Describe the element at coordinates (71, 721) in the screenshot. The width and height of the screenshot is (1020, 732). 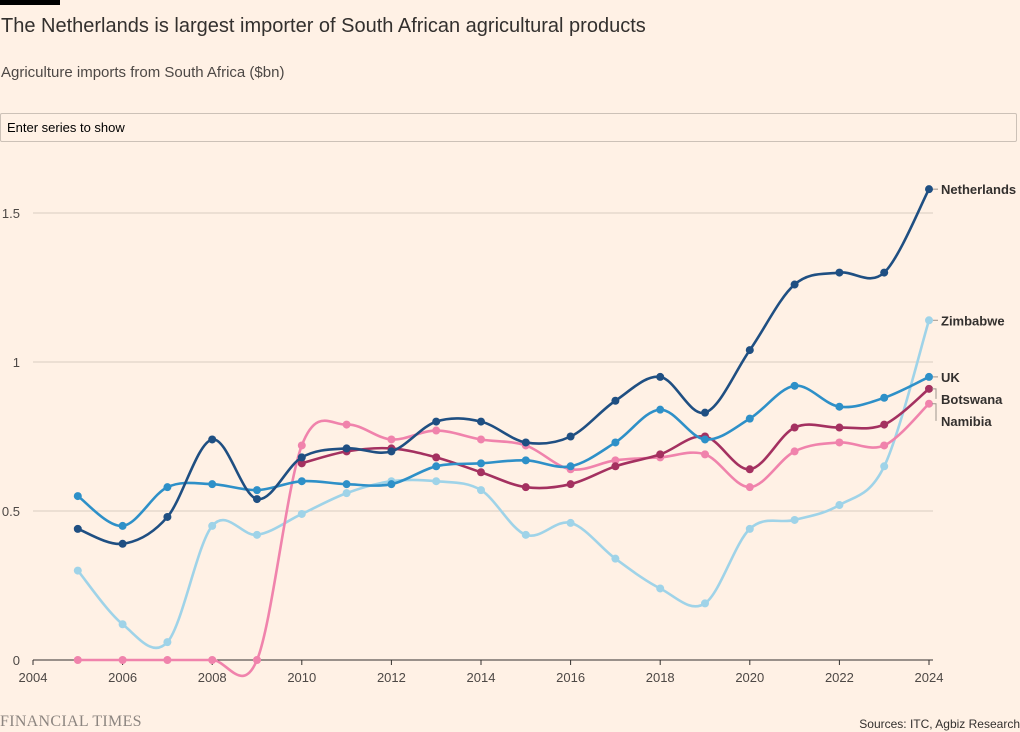
I see `ft-logo: FINANCIAL TIMES` at that location.